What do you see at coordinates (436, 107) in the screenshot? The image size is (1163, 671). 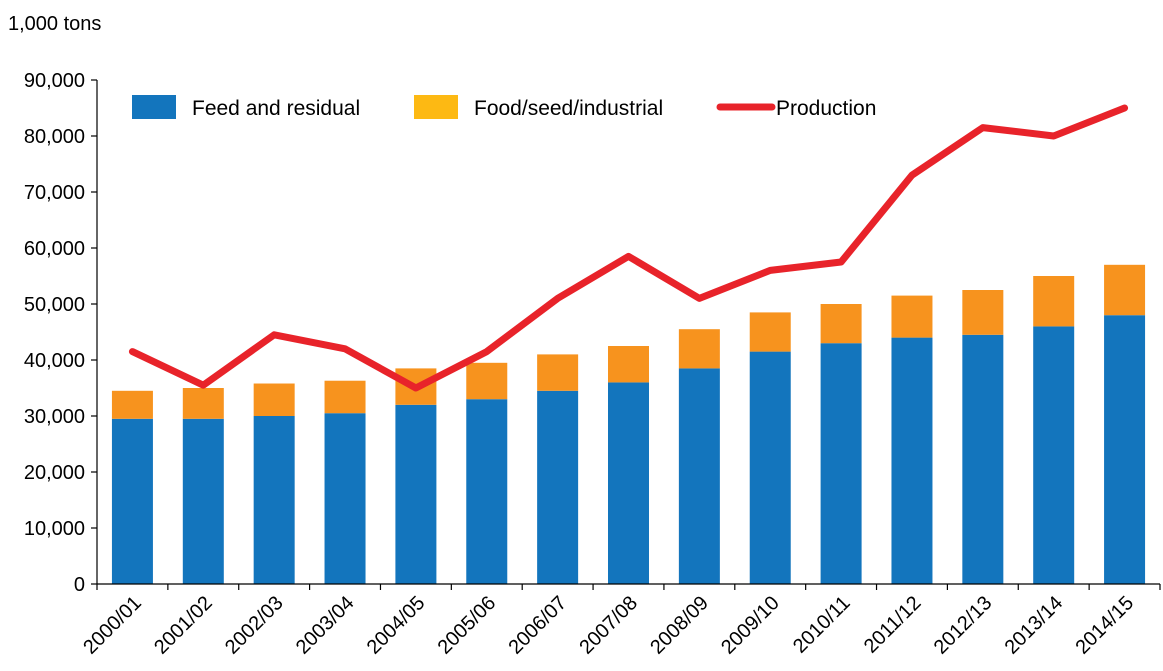 I see `legend-swatch-food` at bounding box center [436, 107].